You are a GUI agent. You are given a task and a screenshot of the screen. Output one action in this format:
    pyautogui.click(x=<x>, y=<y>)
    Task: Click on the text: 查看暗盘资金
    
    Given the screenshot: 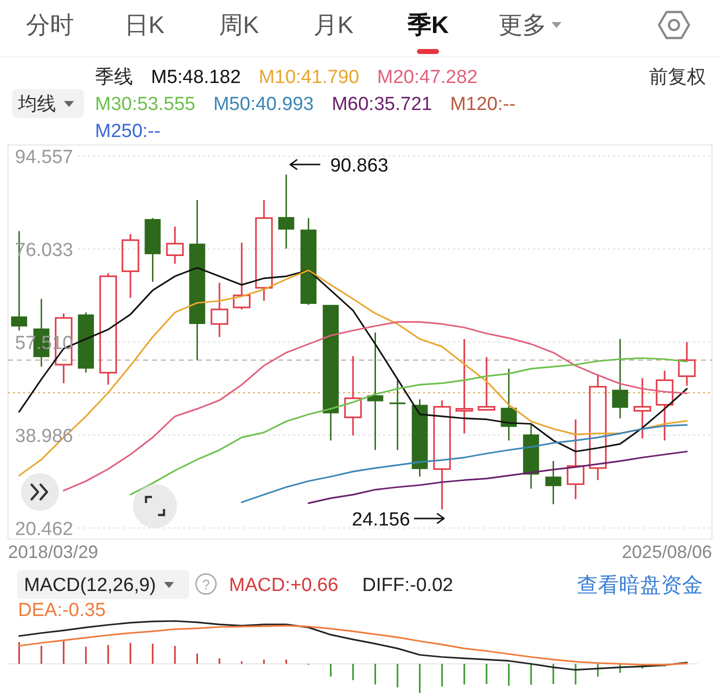 What is the action you would take?
    pyautogui.click(x=640, y=585)
    